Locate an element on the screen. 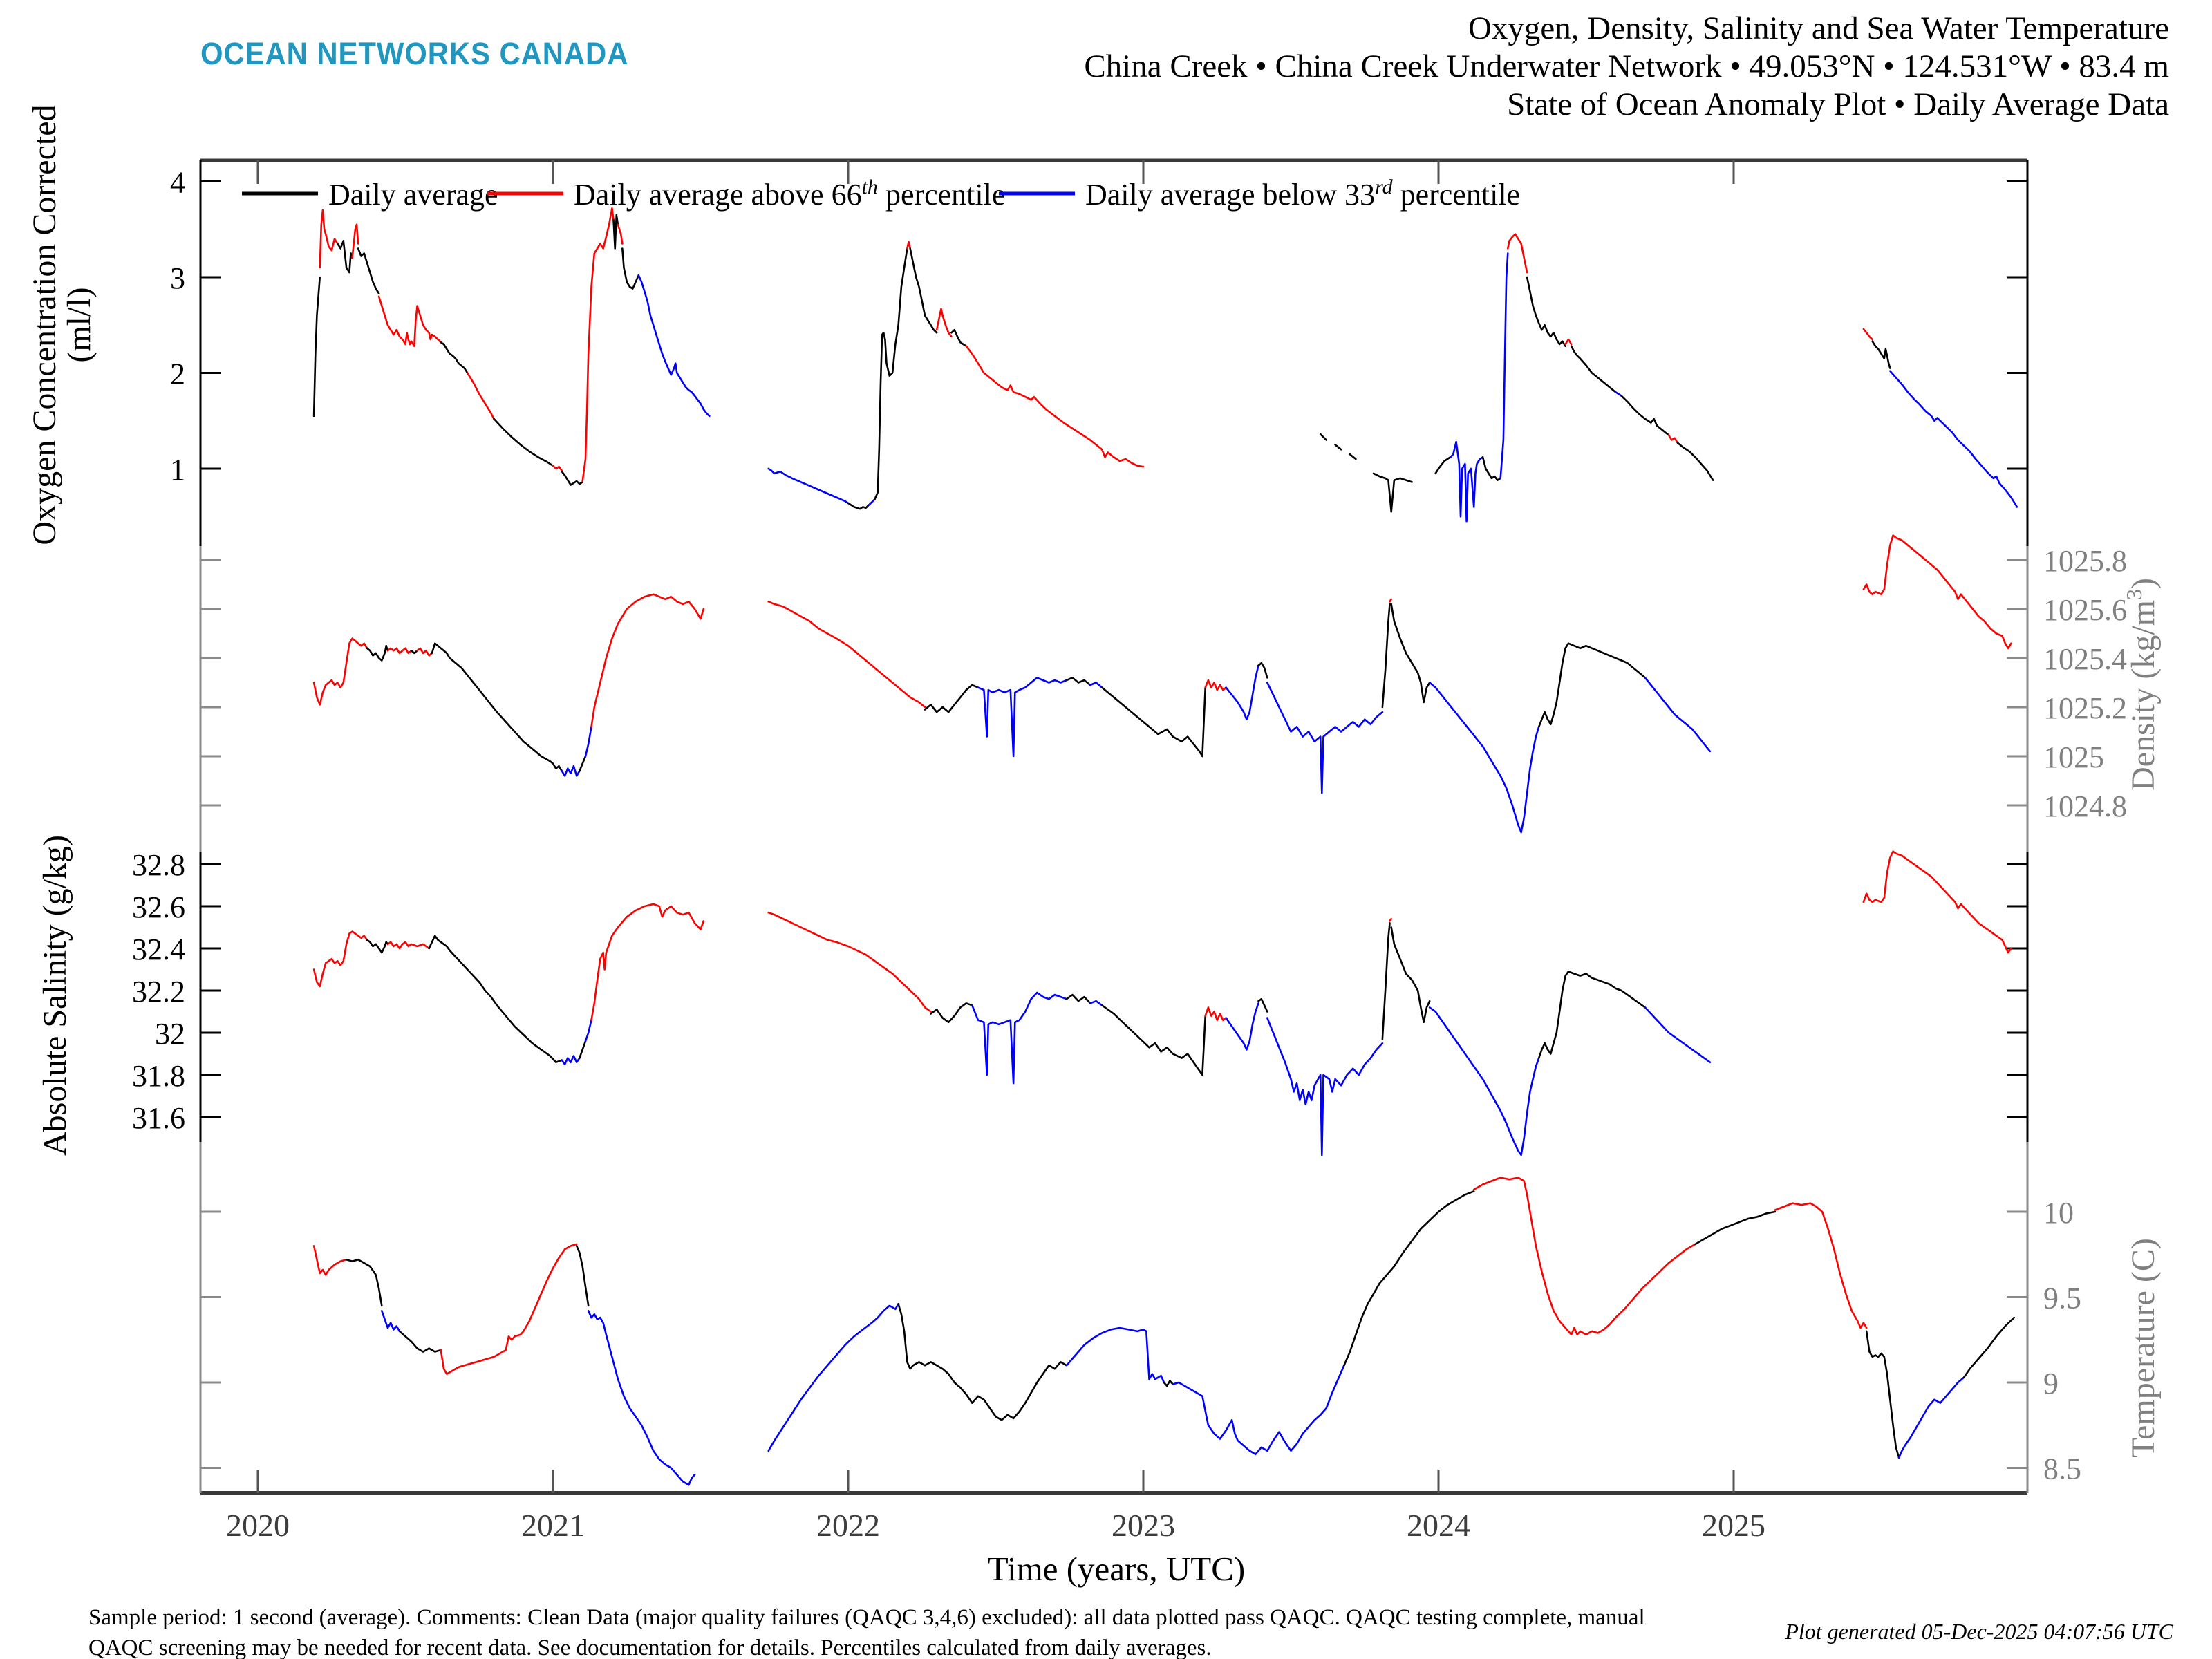 The width and height of the screenshot is (2212, 1659). y-tick-label: 4 is located at coordinates (177, 183).